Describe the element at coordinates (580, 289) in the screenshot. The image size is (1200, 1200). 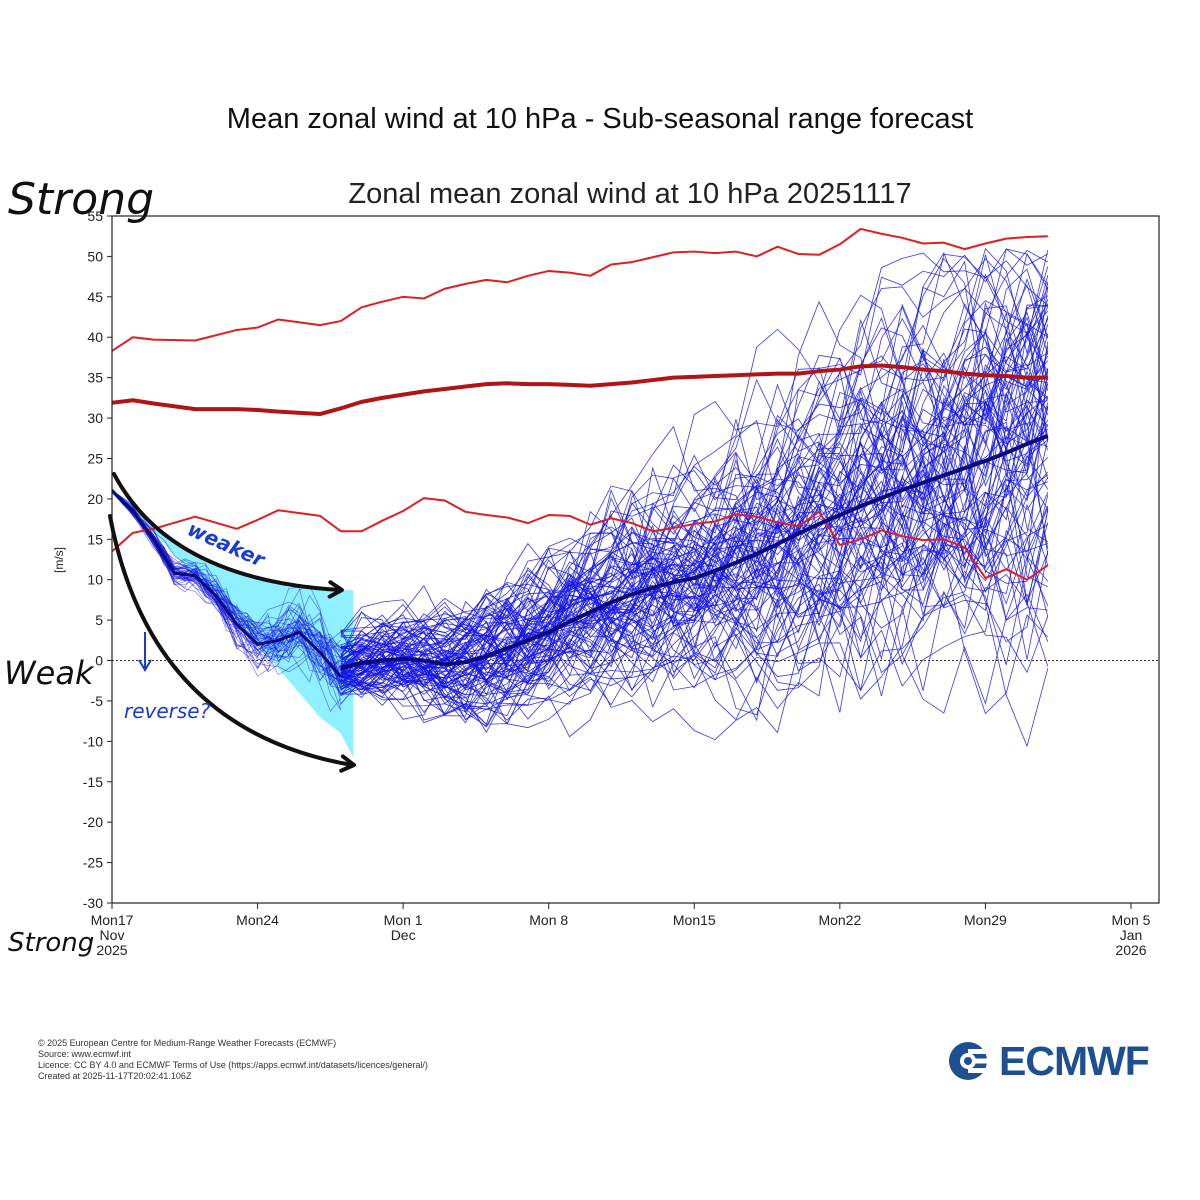
I see `series-climatology-max` at that location.